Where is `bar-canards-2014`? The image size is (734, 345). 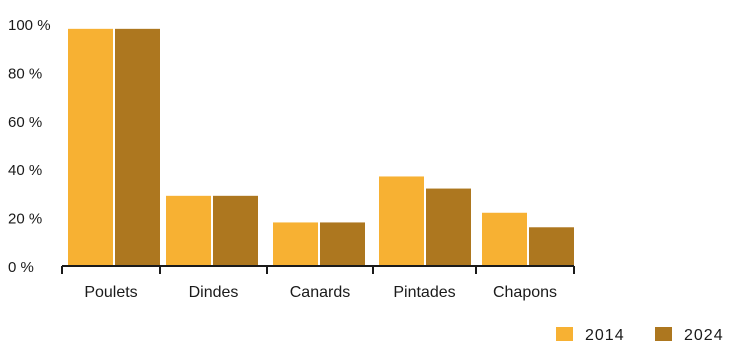 bar-canards-2014 is located at coordinates (295, 244).